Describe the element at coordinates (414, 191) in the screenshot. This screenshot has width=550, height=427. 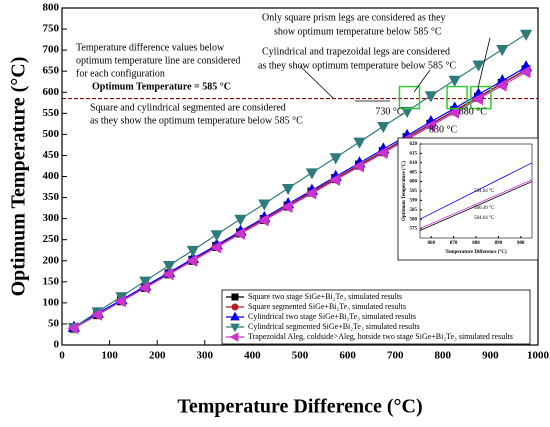
I see `y-tick-label: 595` at that location.